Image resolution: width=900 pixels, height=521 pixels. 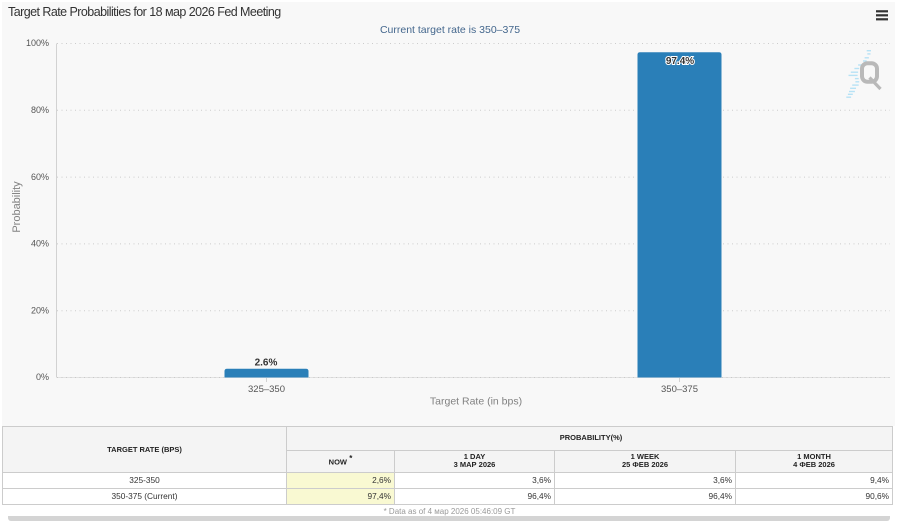 I want to click on svg-text: Probability, so click(x=17, y=207).